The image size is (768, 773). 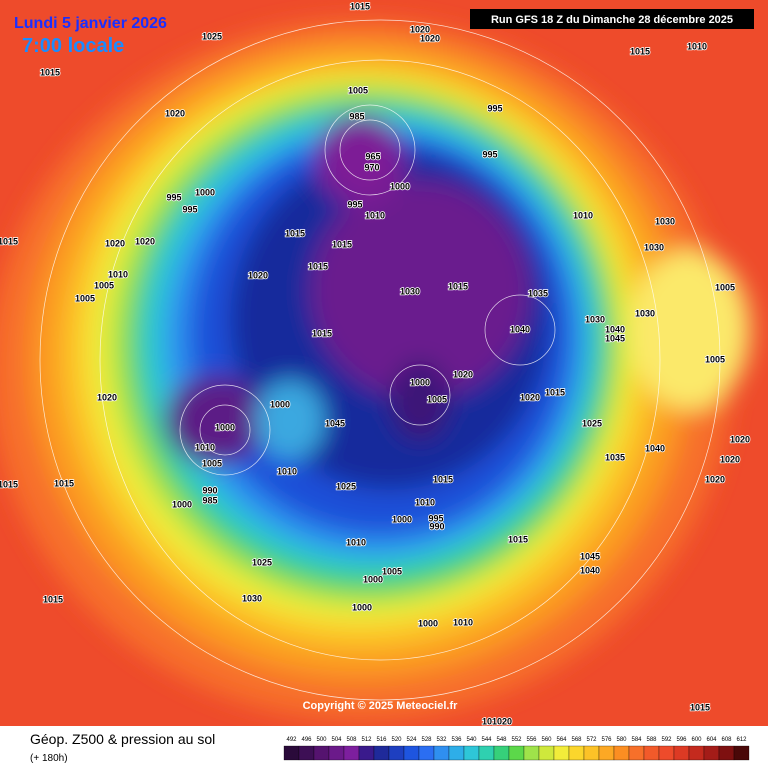 What do you see at coordinates (122, 739) in the screenshot?
I see `footer-title: Géop. Z500 & pression au sol` at bounding box center [122, 739].